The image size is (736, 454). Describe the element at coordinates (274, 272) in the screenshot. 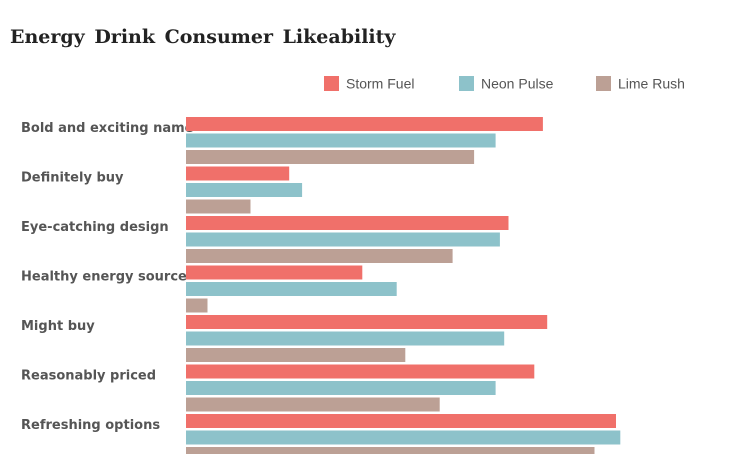

I see `bar-healthy-energy-source-storm-fuel` at that location.